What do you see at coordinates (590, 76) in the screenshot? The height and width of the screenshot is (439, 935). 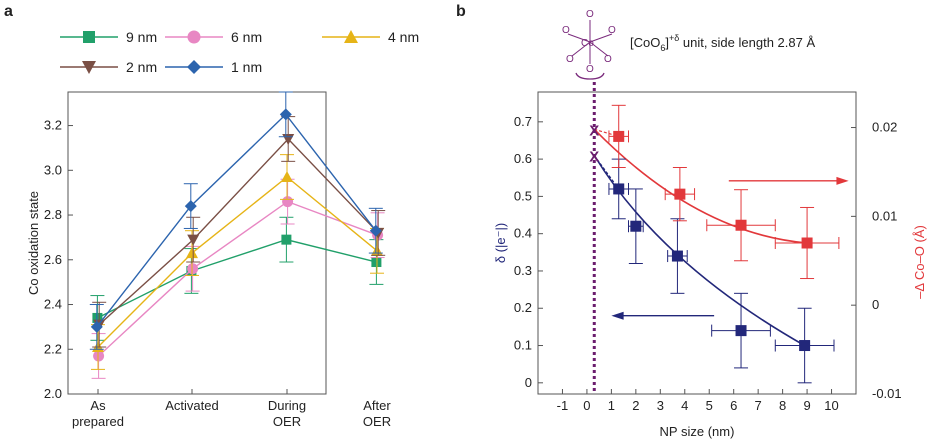 I see `molecule-bracket` at bounding box center [590, 76].